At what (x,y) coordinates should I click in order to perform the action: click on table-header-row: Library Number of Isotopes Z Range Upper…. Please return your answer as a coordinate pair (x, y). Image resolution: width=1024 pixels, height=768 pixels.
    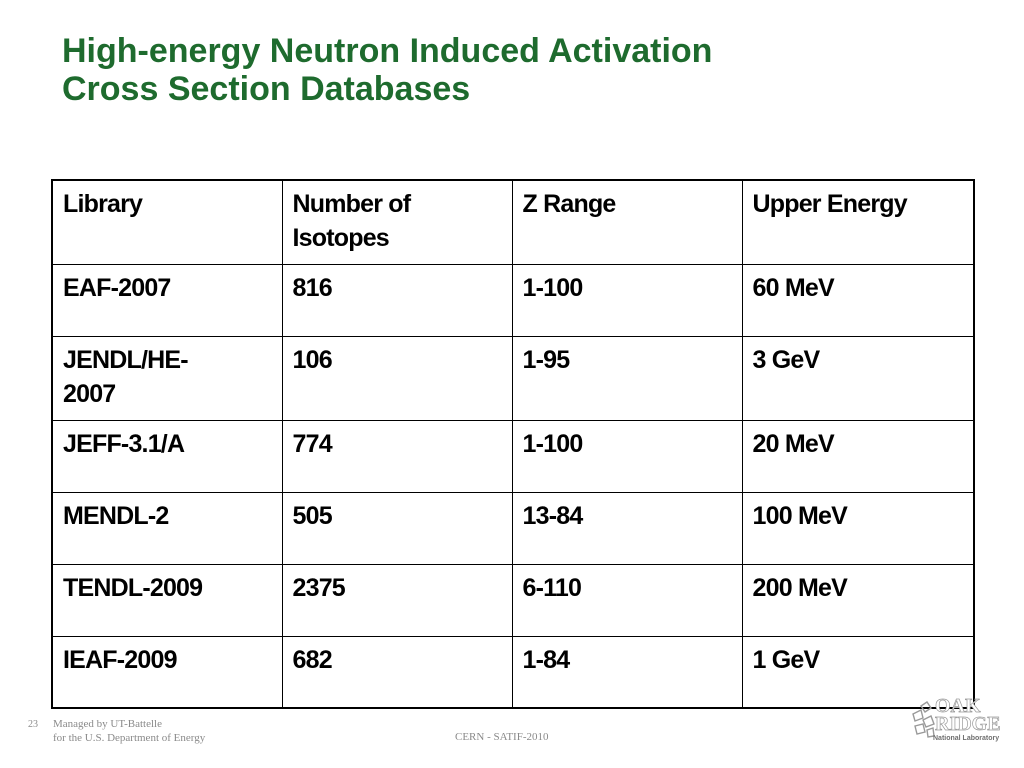
    Looking at the image, I should click on (513, 222).